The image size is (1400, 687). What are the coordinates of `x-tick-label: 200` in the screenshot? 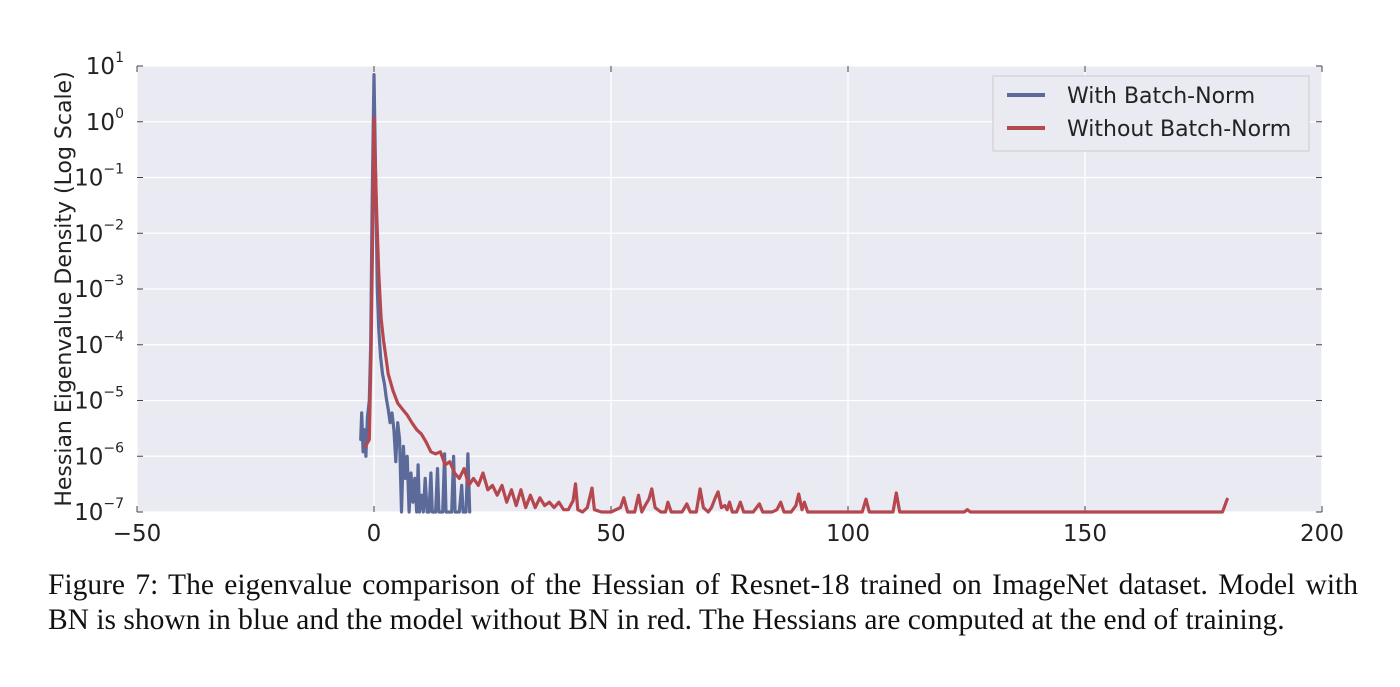 It's located at (1322, 534).